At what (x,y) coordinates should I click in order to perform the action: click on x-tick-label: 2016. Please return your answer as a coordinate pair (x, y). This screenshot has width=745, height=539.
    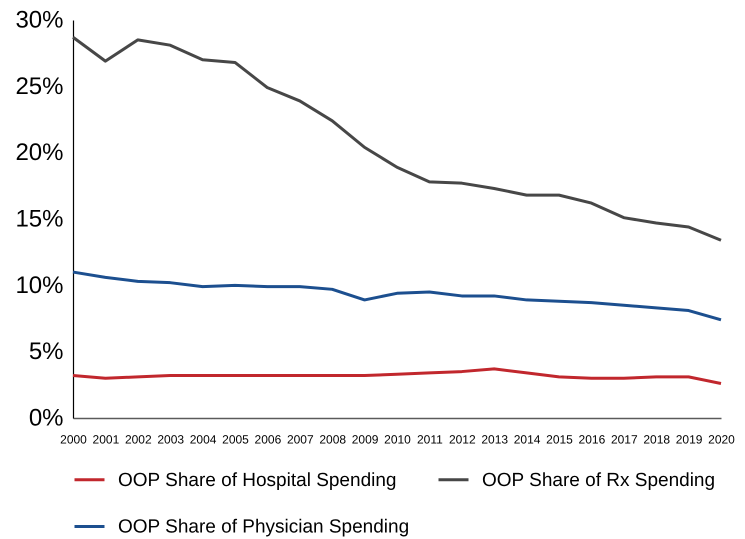
    Looking at the image, I should click on (592, 439).